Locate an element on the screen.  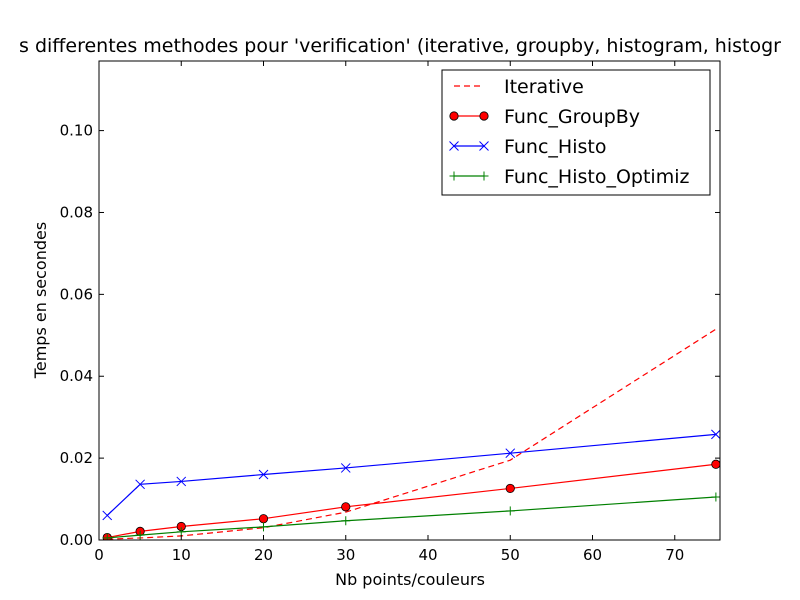
x-tick-label: 10 is located at coordinates (181, 555).